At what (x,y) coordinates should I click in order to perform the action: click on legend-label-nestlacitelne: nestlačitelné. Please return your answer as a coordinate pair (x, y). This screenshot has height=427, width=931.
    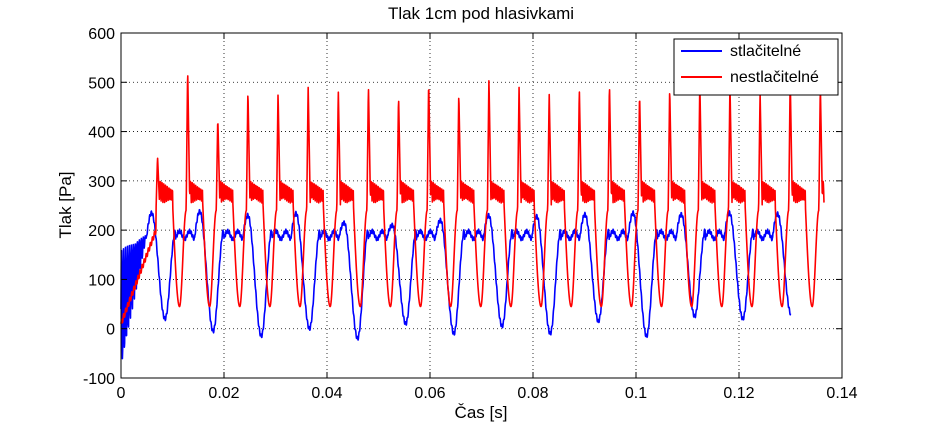
    Looking at the image, I should click on (774, 77).